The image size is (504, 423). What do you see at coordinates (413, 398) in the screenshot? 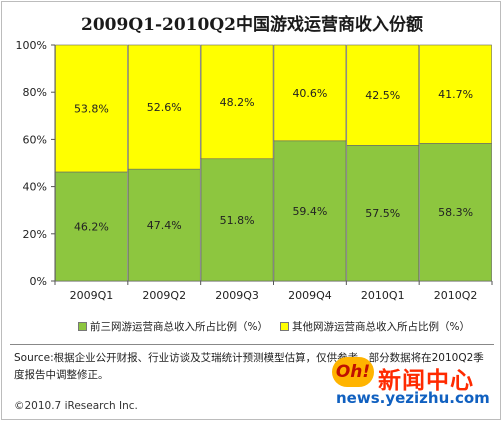
I see `watermark-url: news.yezizhu.com` at bounding box center [413, 398].